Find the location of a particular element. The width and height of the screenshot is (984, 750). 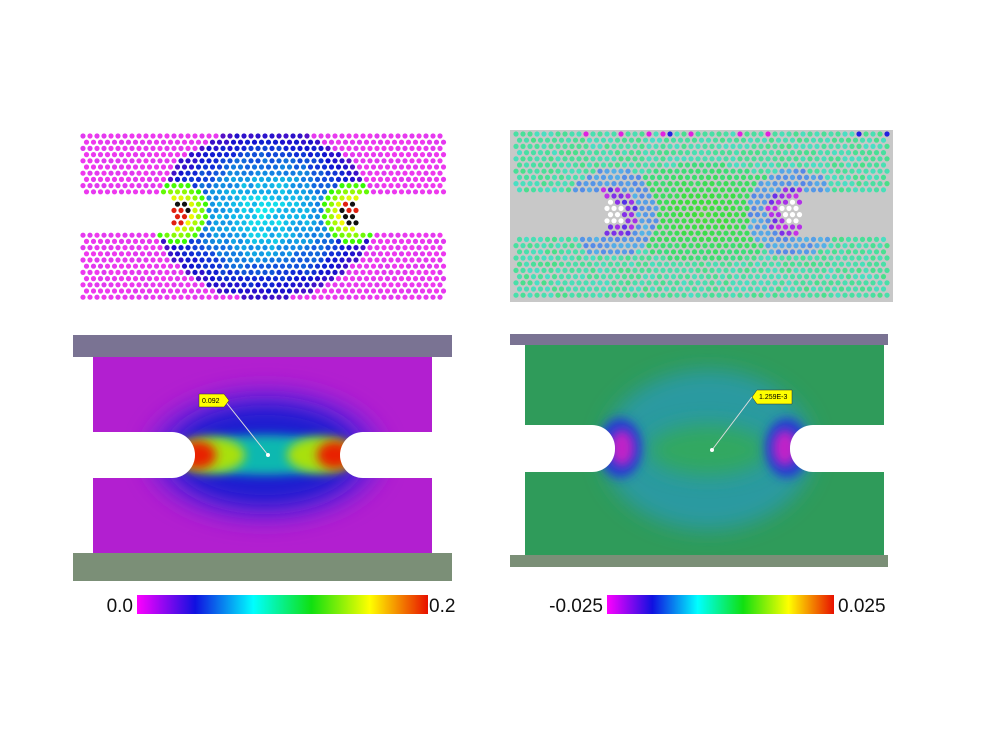

colorbar-max: 0.2 is located at coordinates (442, 606).